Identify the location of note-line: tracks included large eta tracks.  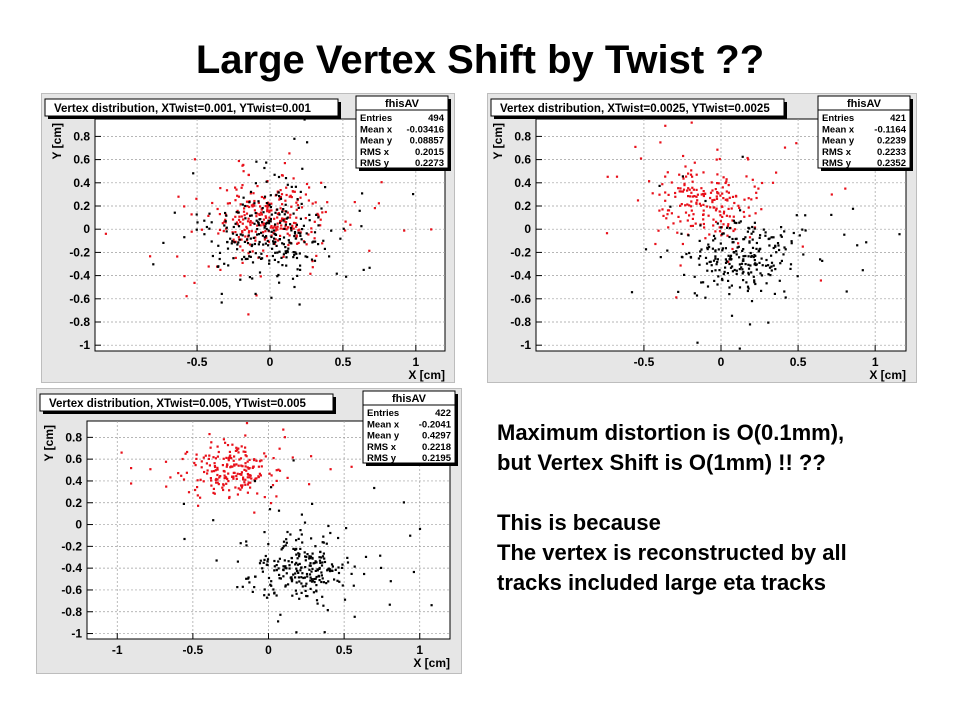
(661, 582).